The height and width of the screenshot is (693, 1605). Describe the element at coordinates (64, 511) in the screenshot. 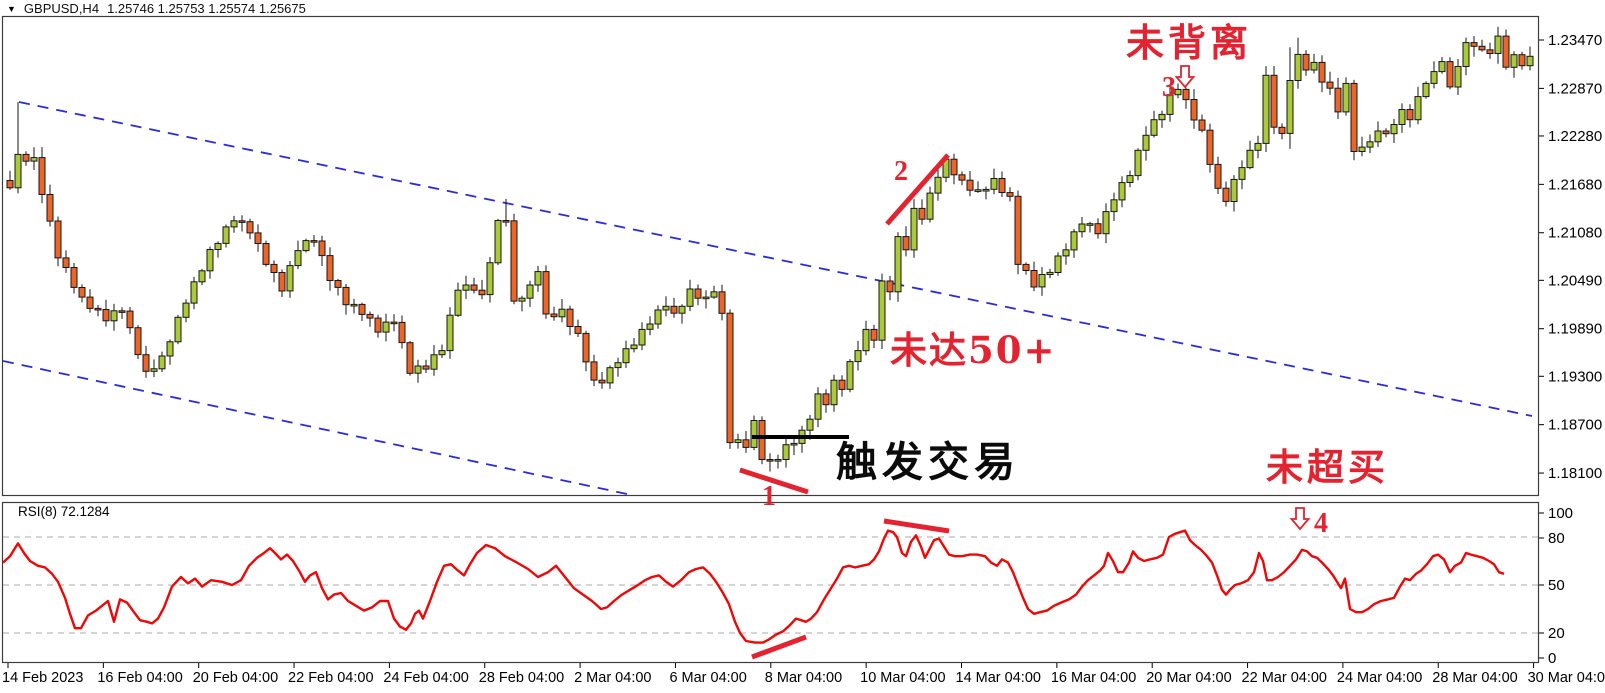

I see `rsi-indicator-label: RSI(8) 72.1284` at that location.